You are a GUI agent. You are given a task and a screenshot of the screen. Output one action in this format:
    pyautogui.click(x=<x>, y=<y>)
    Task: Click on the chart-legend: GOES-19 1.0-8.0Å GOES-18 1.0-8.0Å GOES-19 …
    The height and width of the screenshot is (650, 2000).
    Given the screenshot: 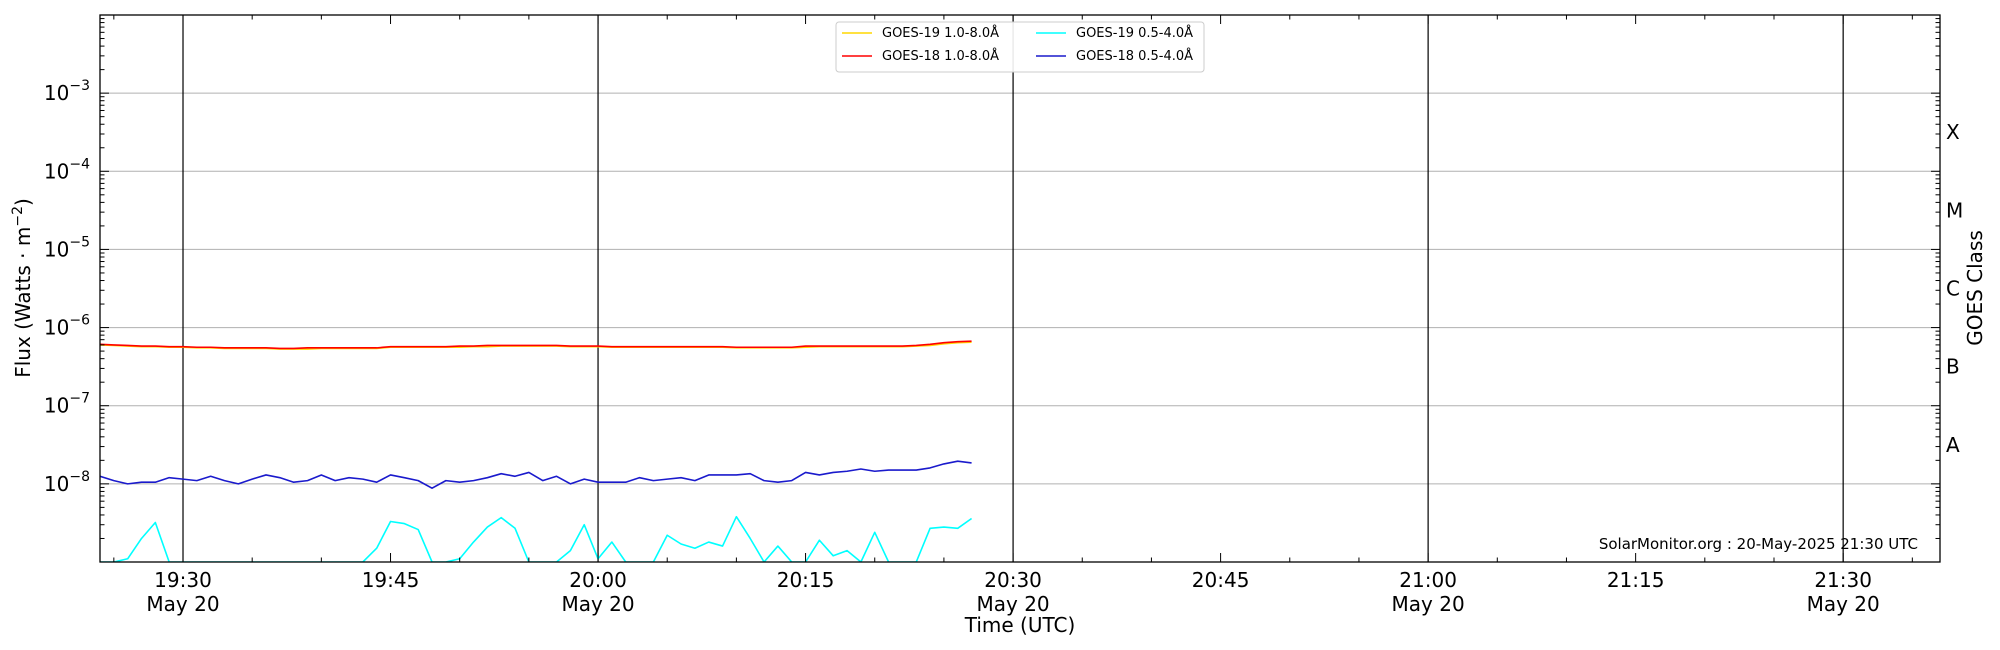 What is the action you would take?
    pyautogui.click(x=1020, y=47)
    